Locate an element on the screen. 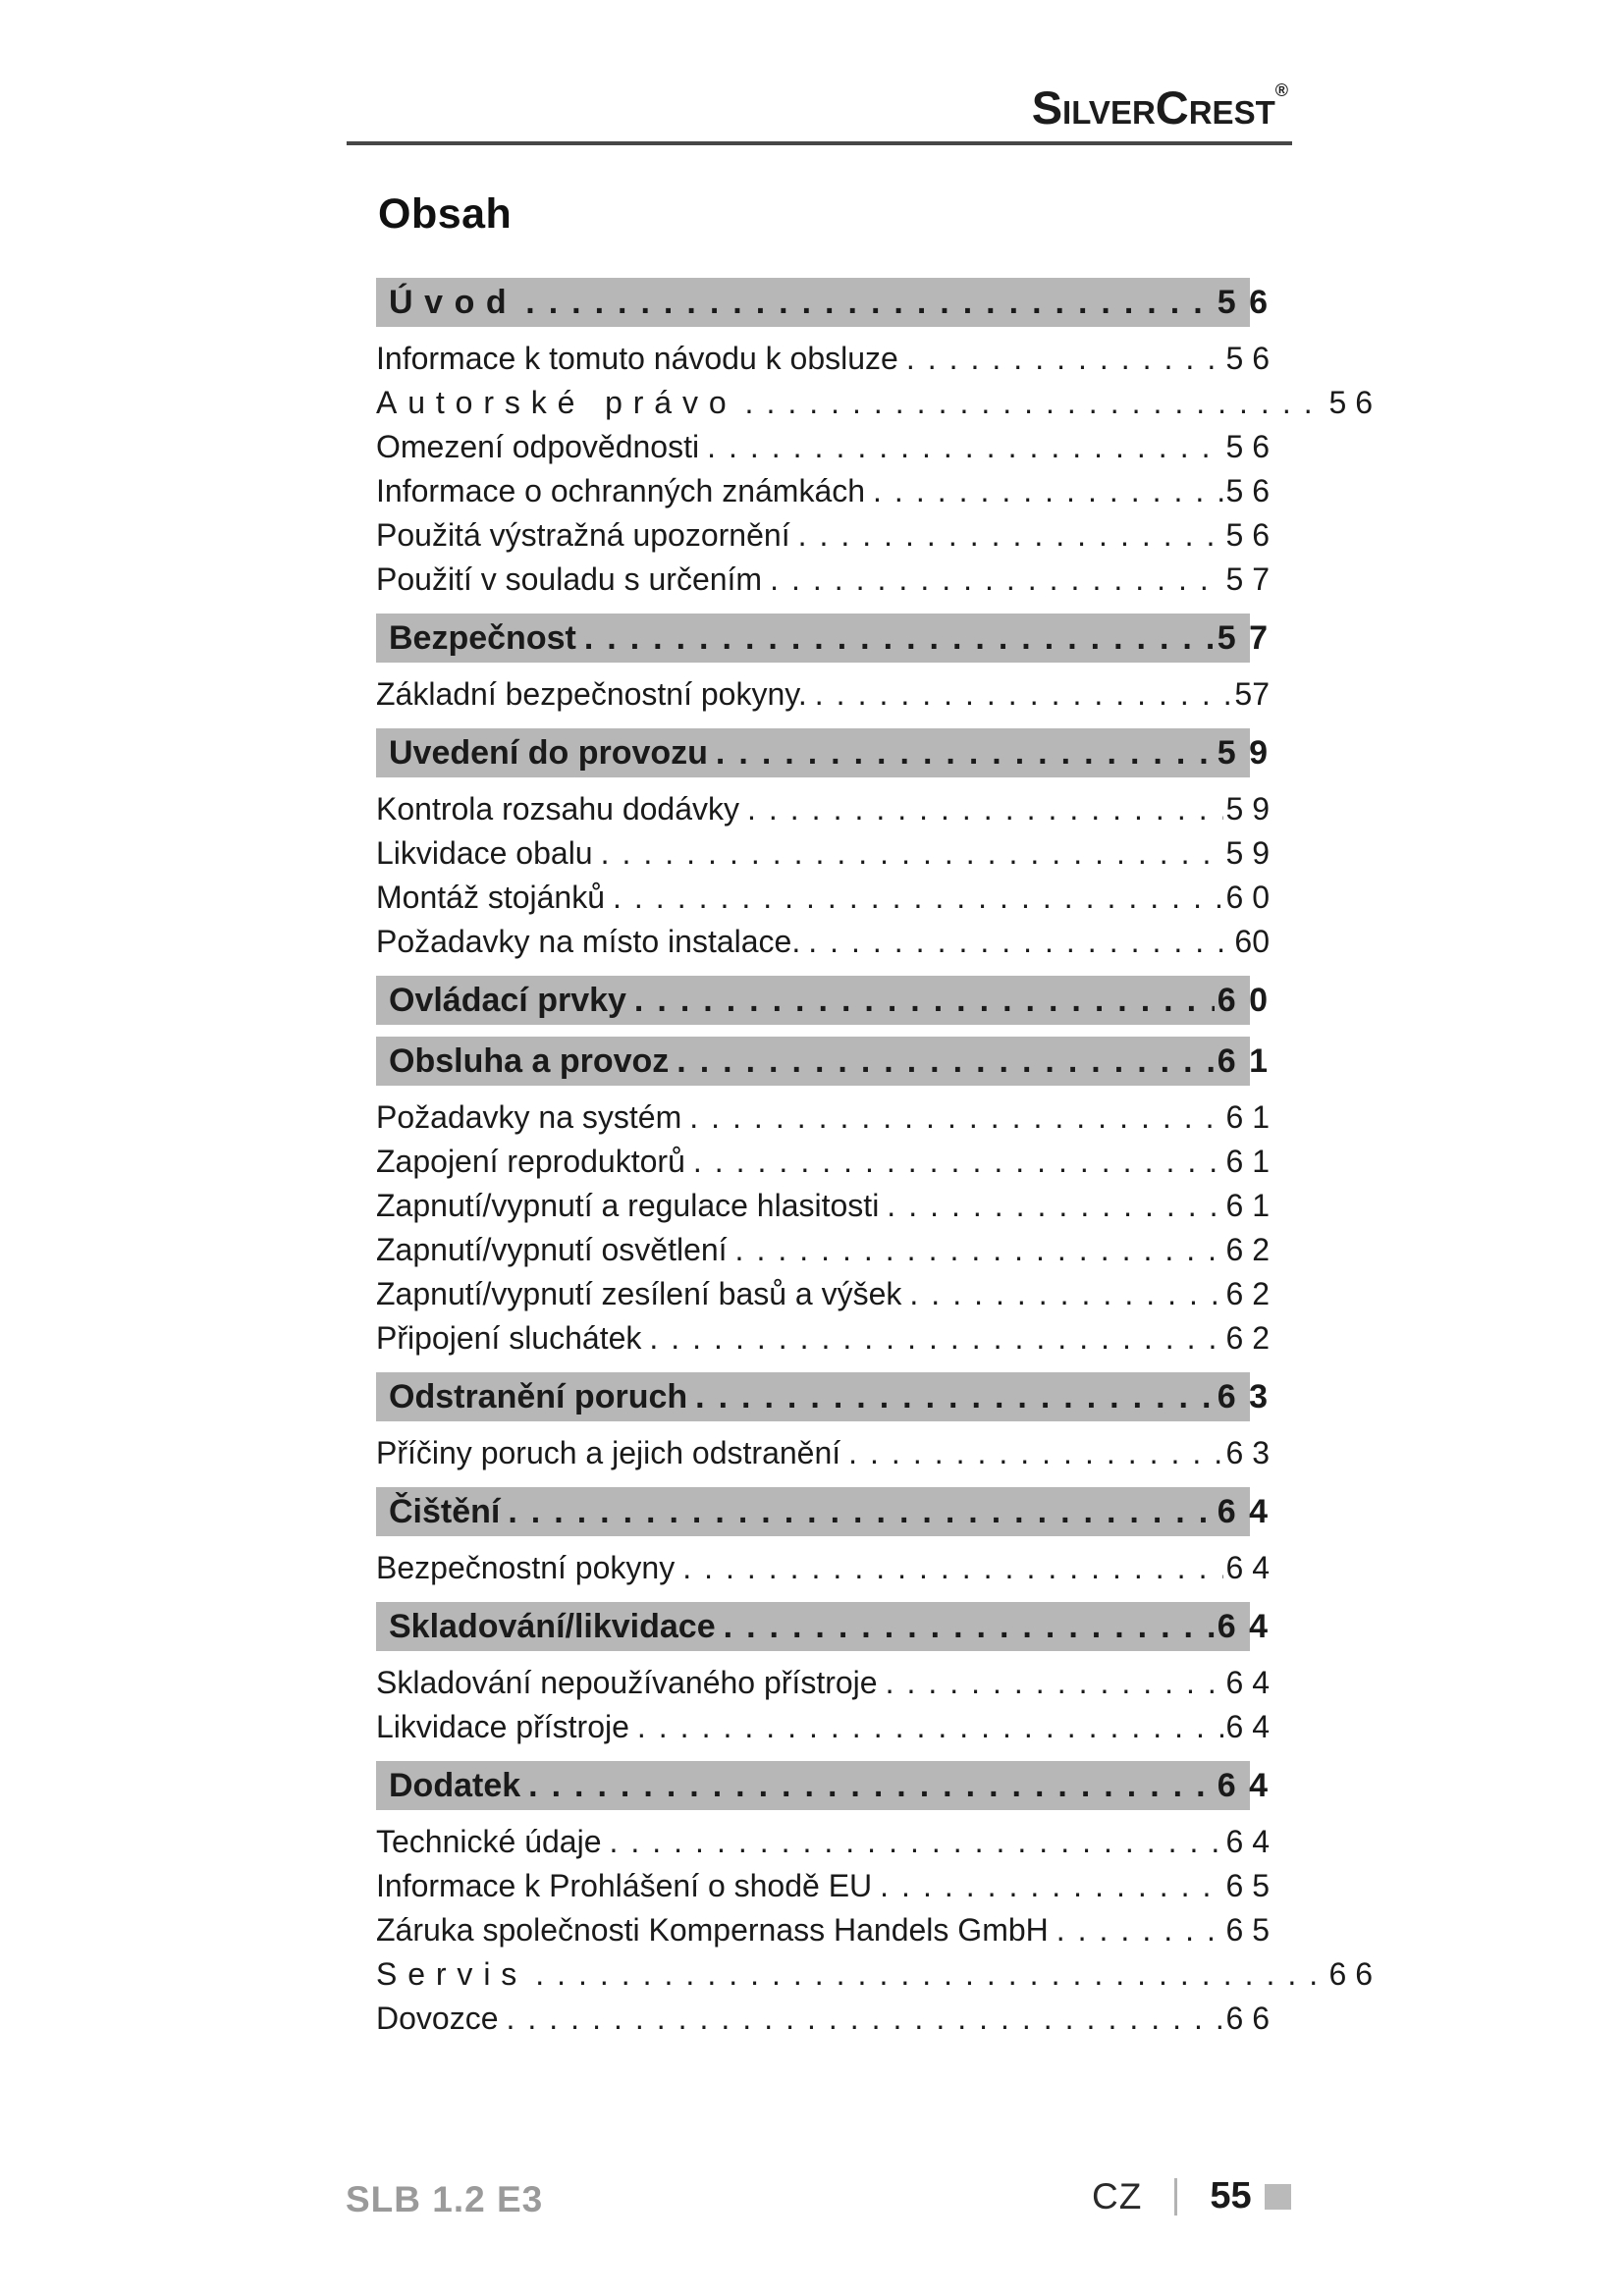 The image size is (1624, 2296). toc-label: Skladování/likvidace is located at coordinates (552, 1626).